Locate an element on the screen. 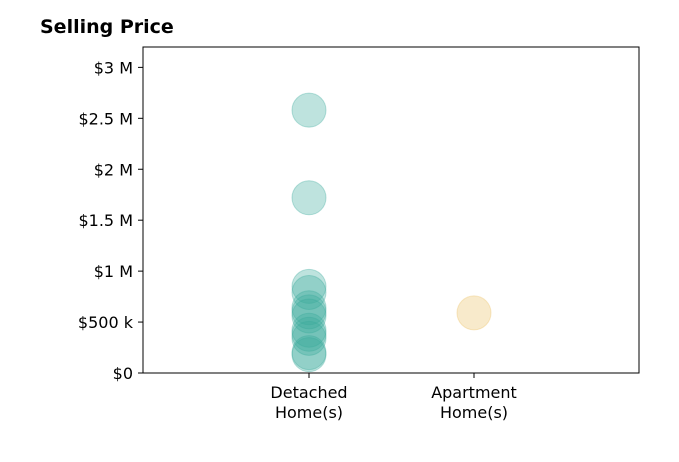 This screenshot has height=462, width=679. y-tick-label: $1.5 M is located at coordinates (105, 220).